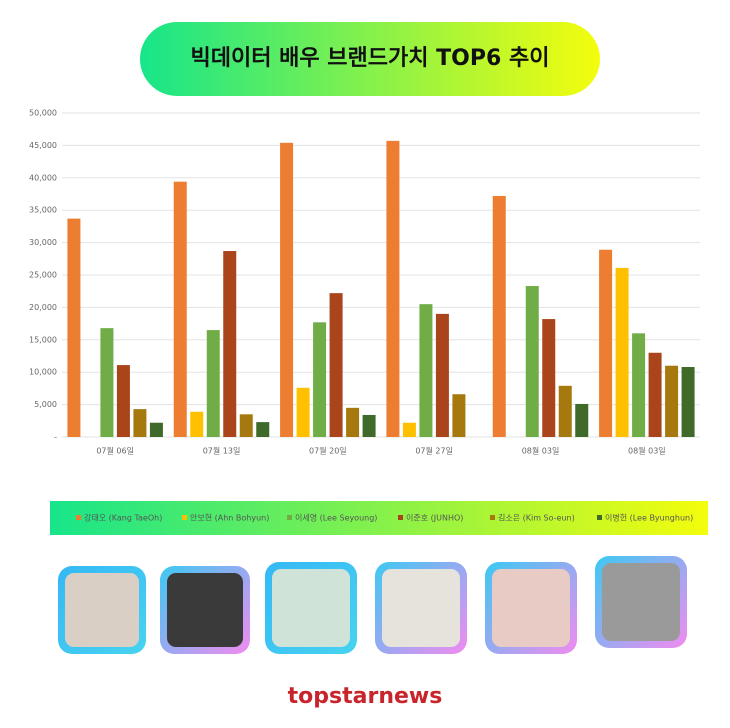  I want to click on source-logo: topstarnews, so click(365, 696).